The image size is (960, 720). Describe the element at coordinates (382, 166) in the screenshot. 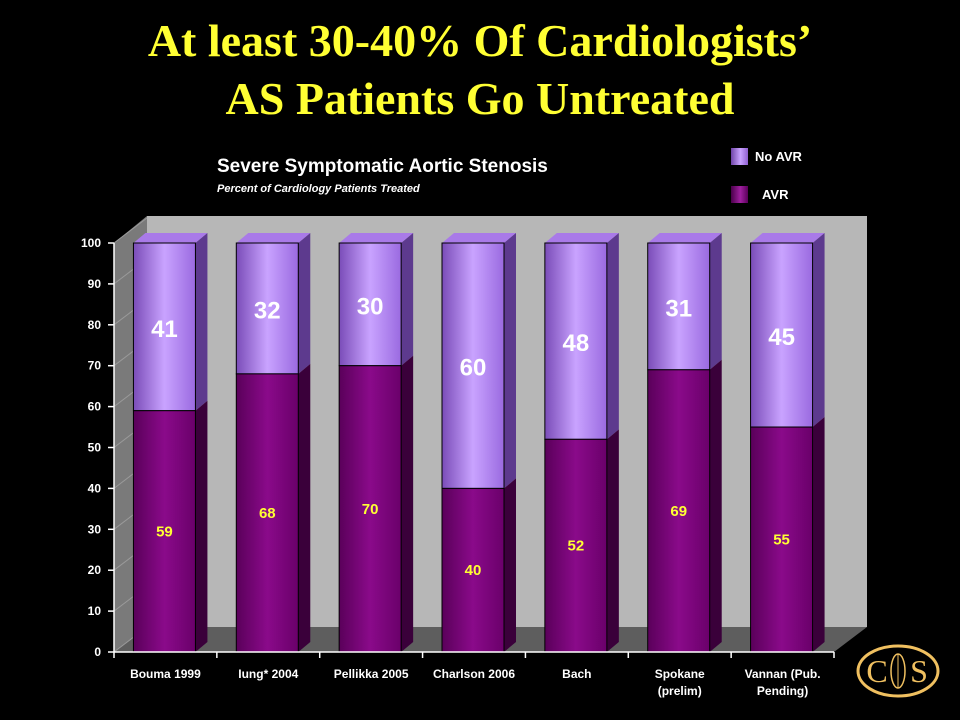

I see `chart-title: Severe Symptomatic Aortic Stenosis` at that location.